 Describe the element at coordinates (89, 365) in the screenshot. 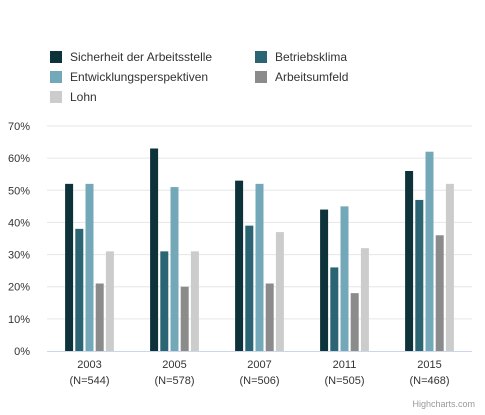

I see `x-tick-label: 2003` at that location.